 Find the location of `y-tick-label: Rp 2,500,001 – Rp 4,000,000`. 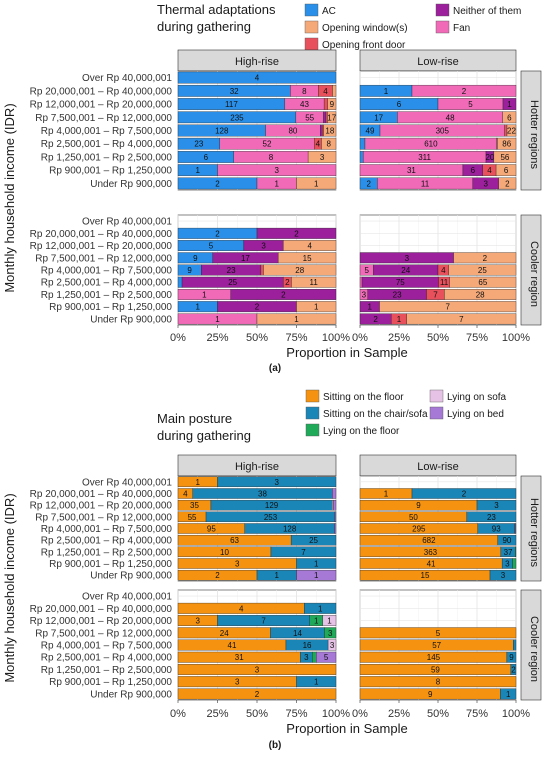

y-tick-label: Rp 2,500,001 – Rp 4,000,000 is located at coordinates (107, 658).